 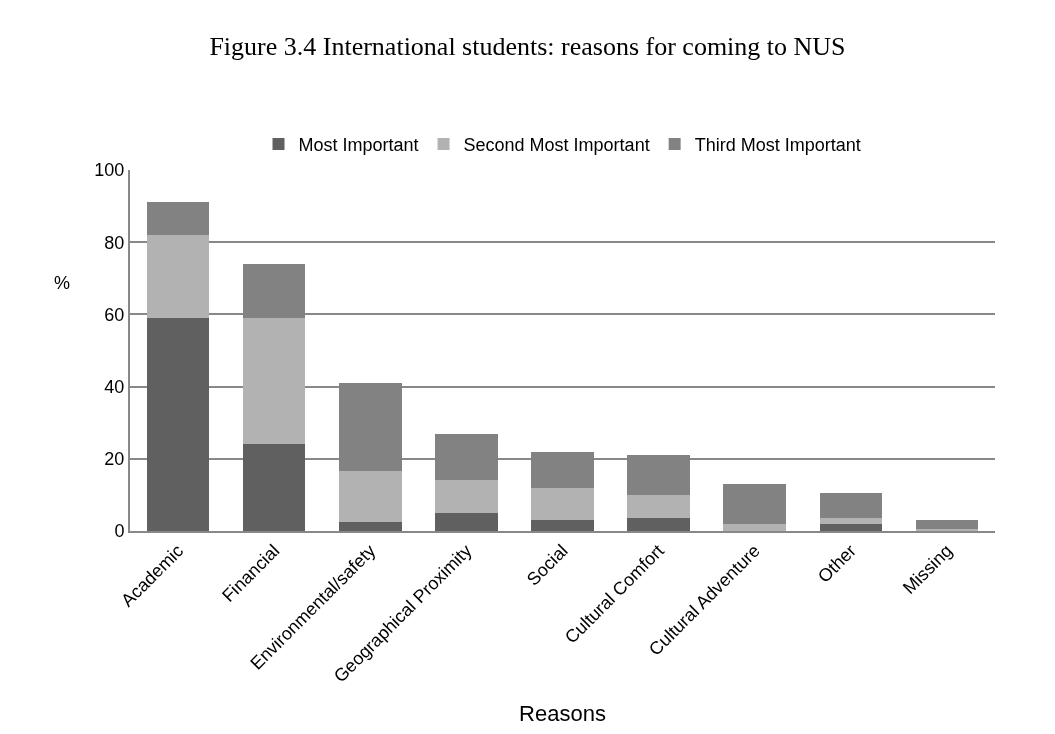 I want to click on y-tick-label: 100, so click(x=109, y=170).